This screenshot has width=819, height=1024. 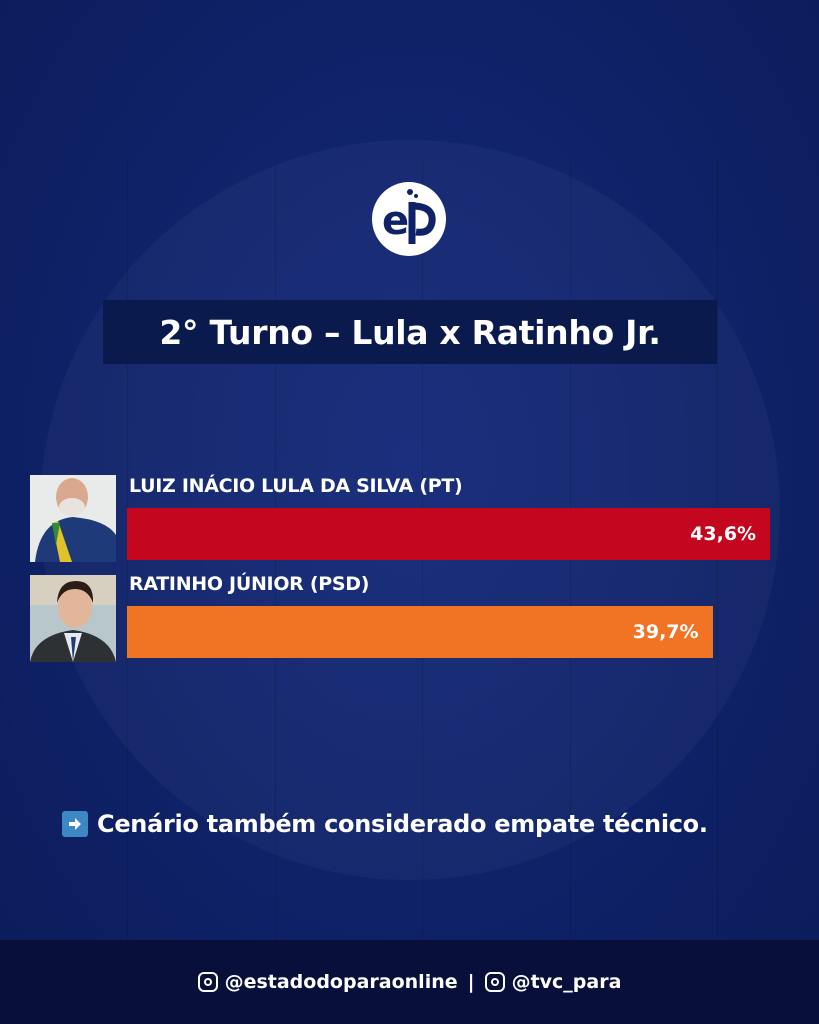 I want to click on svg-text: e, so click(x=395, y=221).